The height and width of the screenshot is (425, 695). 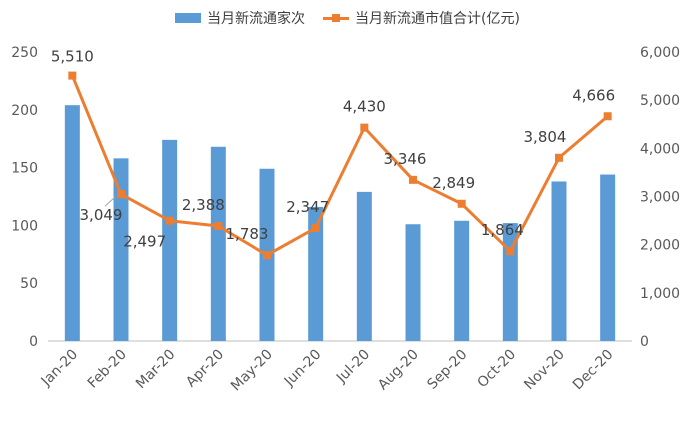 I want to click on x-tick-label: Mar-20, so click(x=156, y=370).